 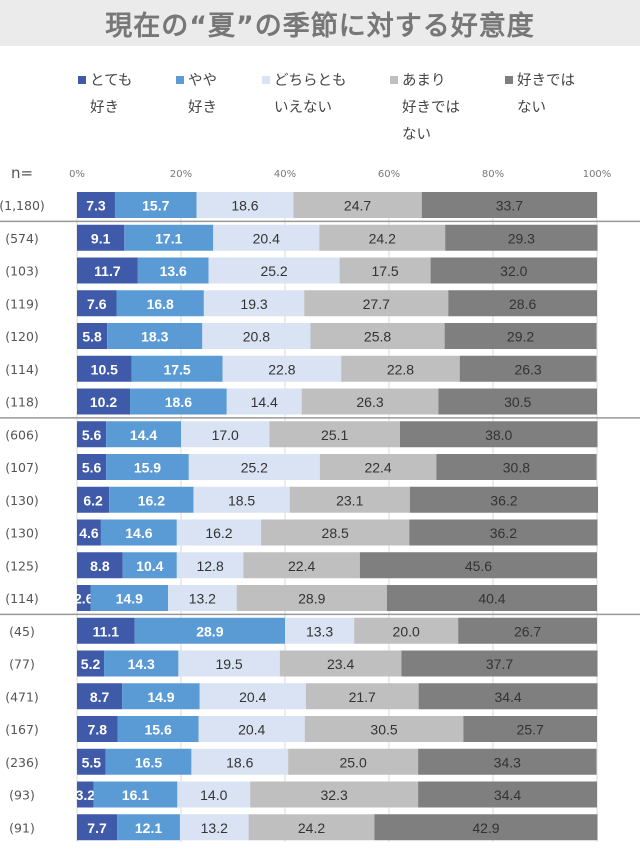 What do you see at coordinates (319, 631) in the screenshot?
I see `data-label: 13.3` at bounding box center [319, 631].